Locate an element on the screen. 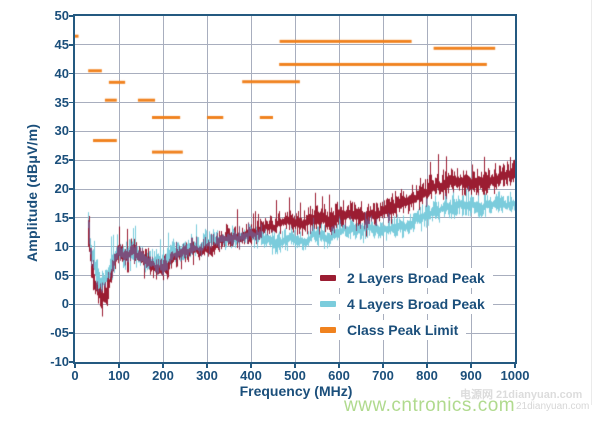 The width and height of the screenshot is (600, 421). y-tick-label: 30 is located at coordinates (61, 131).